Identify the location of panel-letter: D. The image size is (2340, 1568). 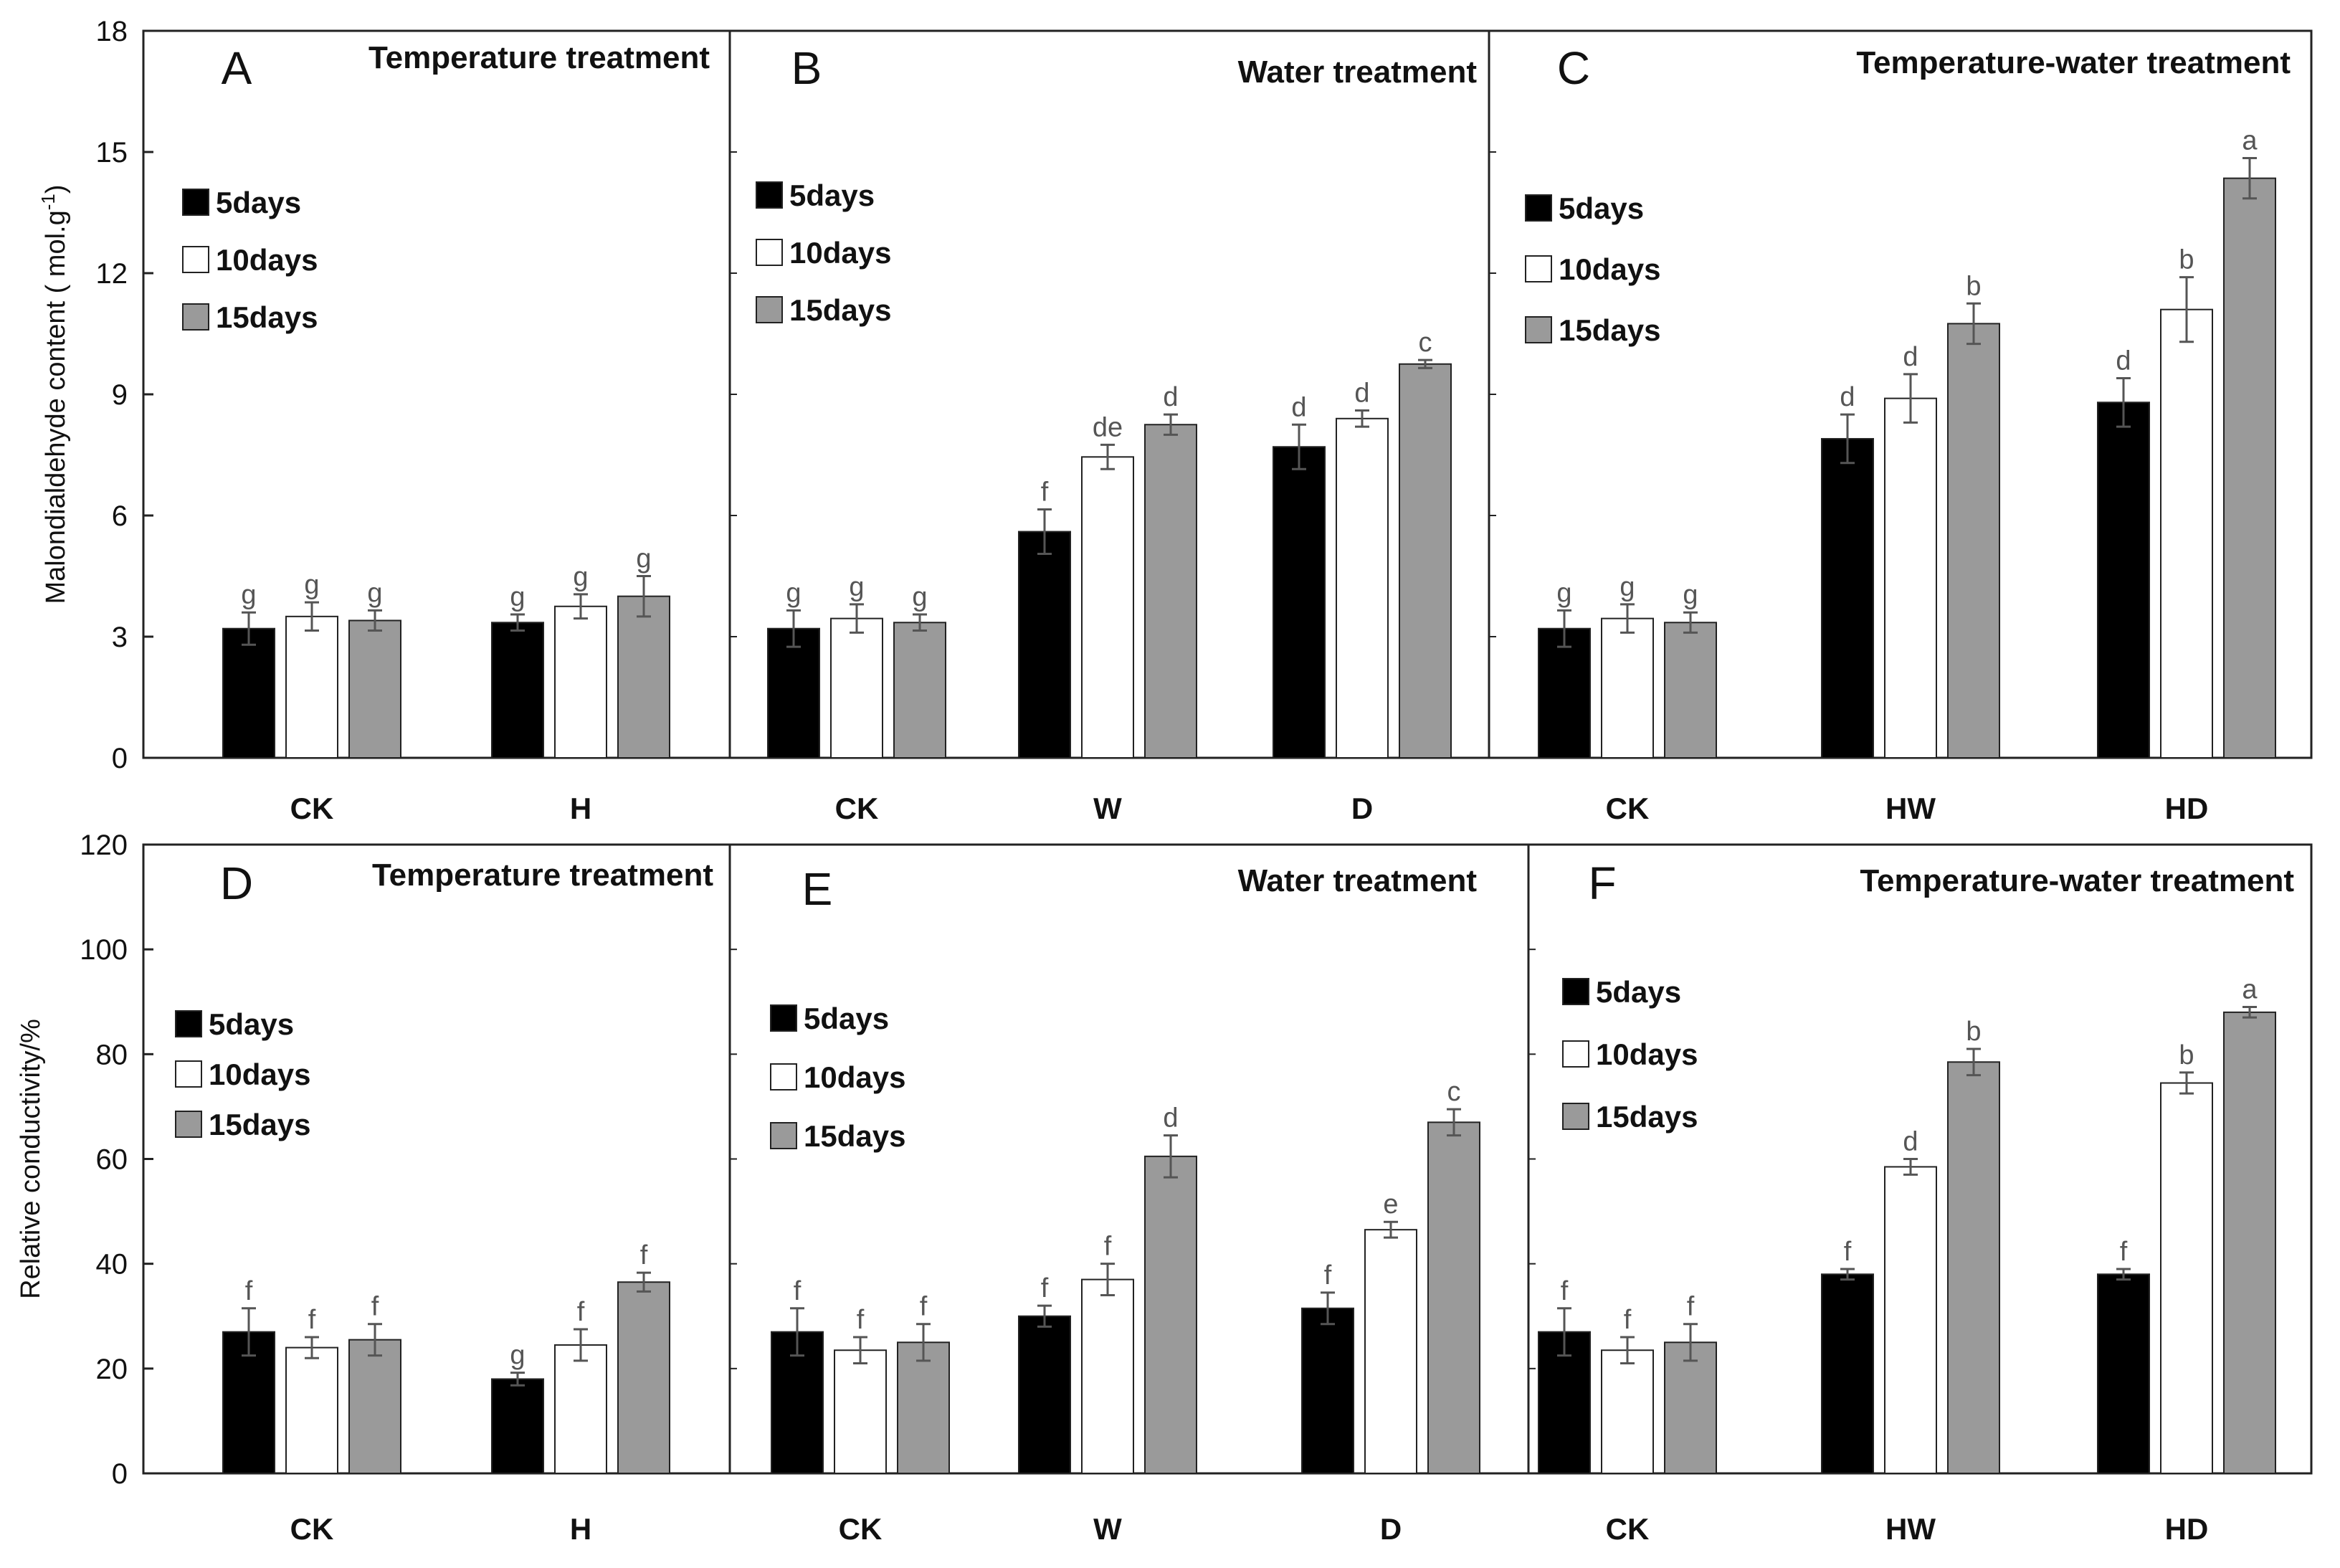
(236, 883).